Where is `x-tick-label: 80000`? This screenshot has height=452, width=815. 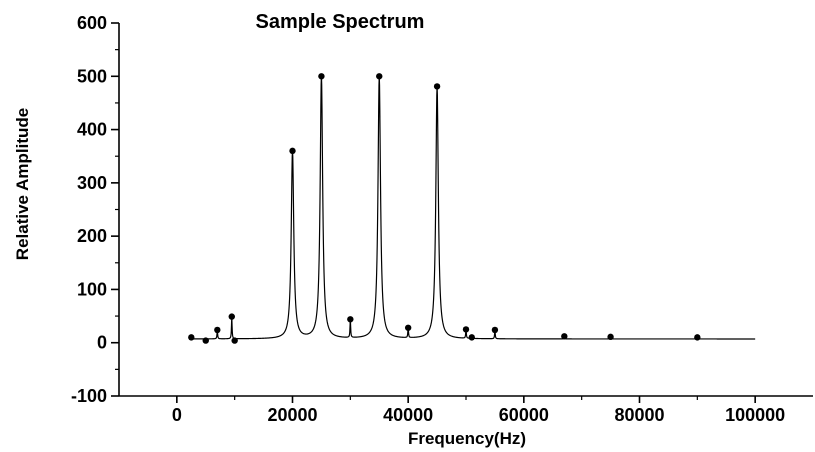
x-tick-label: 80000 is located at coordinates (639, 415).